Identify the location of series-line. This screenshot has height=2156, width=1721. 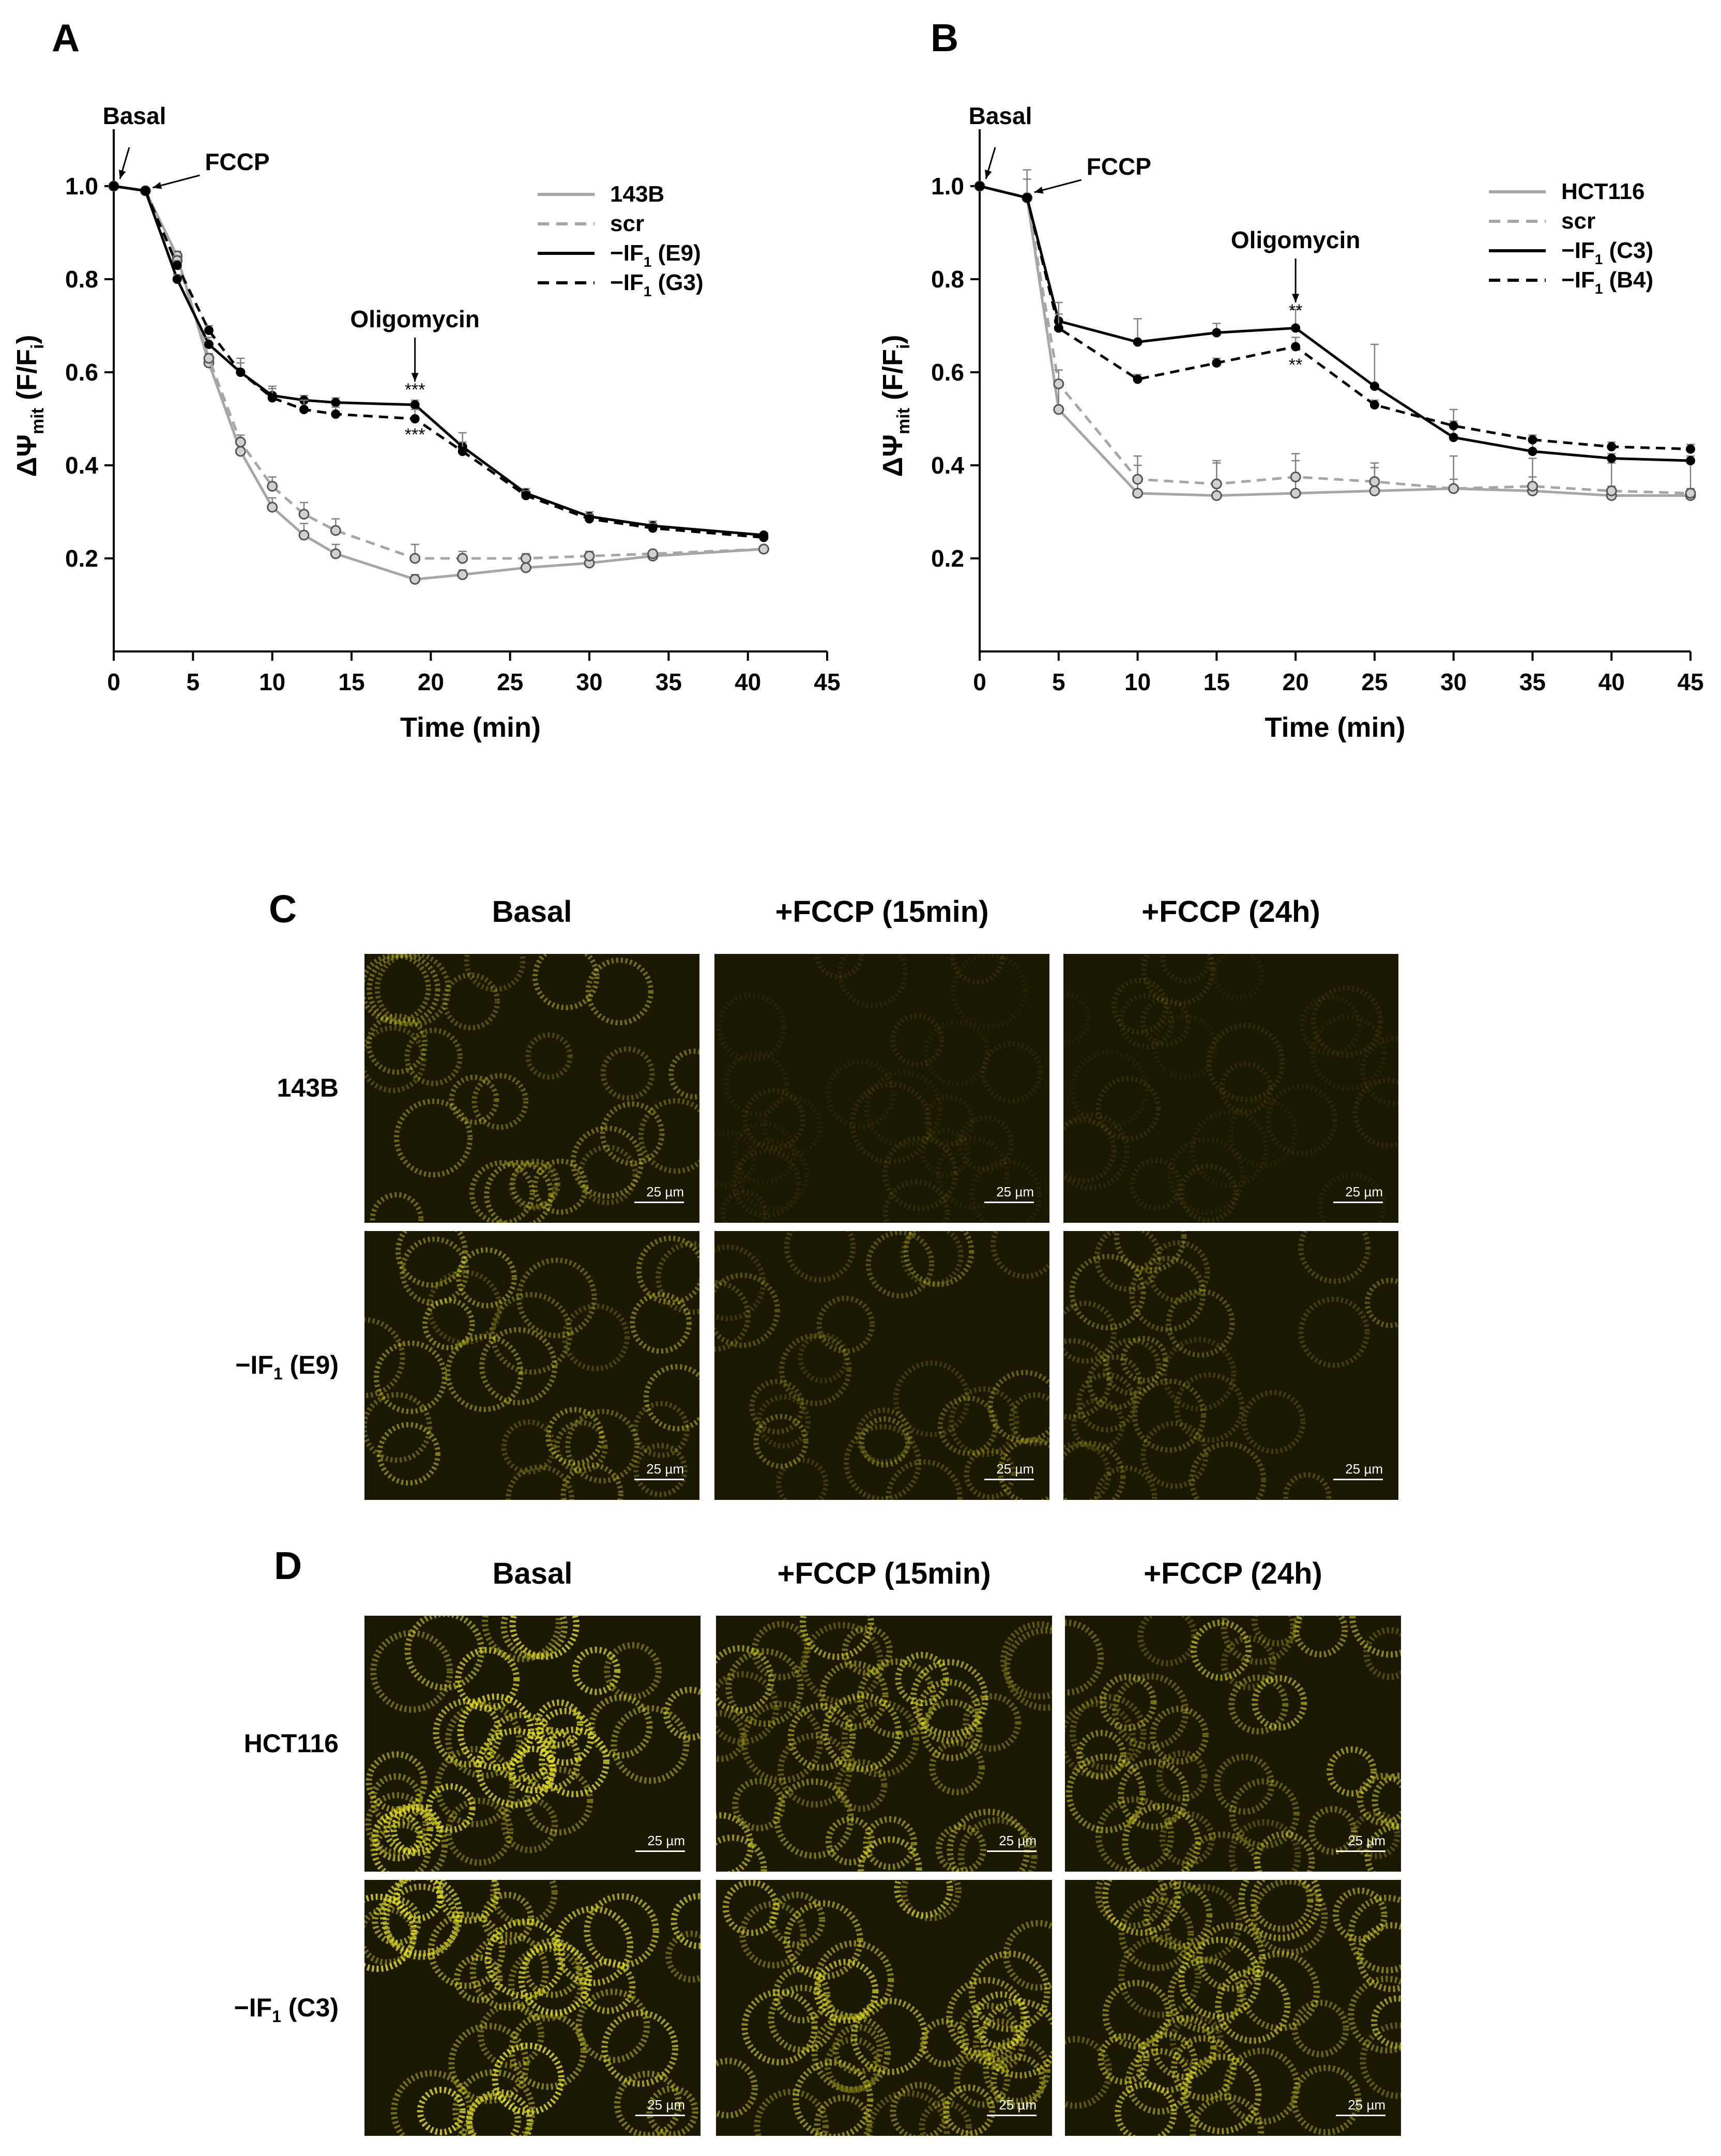
(438, 383).